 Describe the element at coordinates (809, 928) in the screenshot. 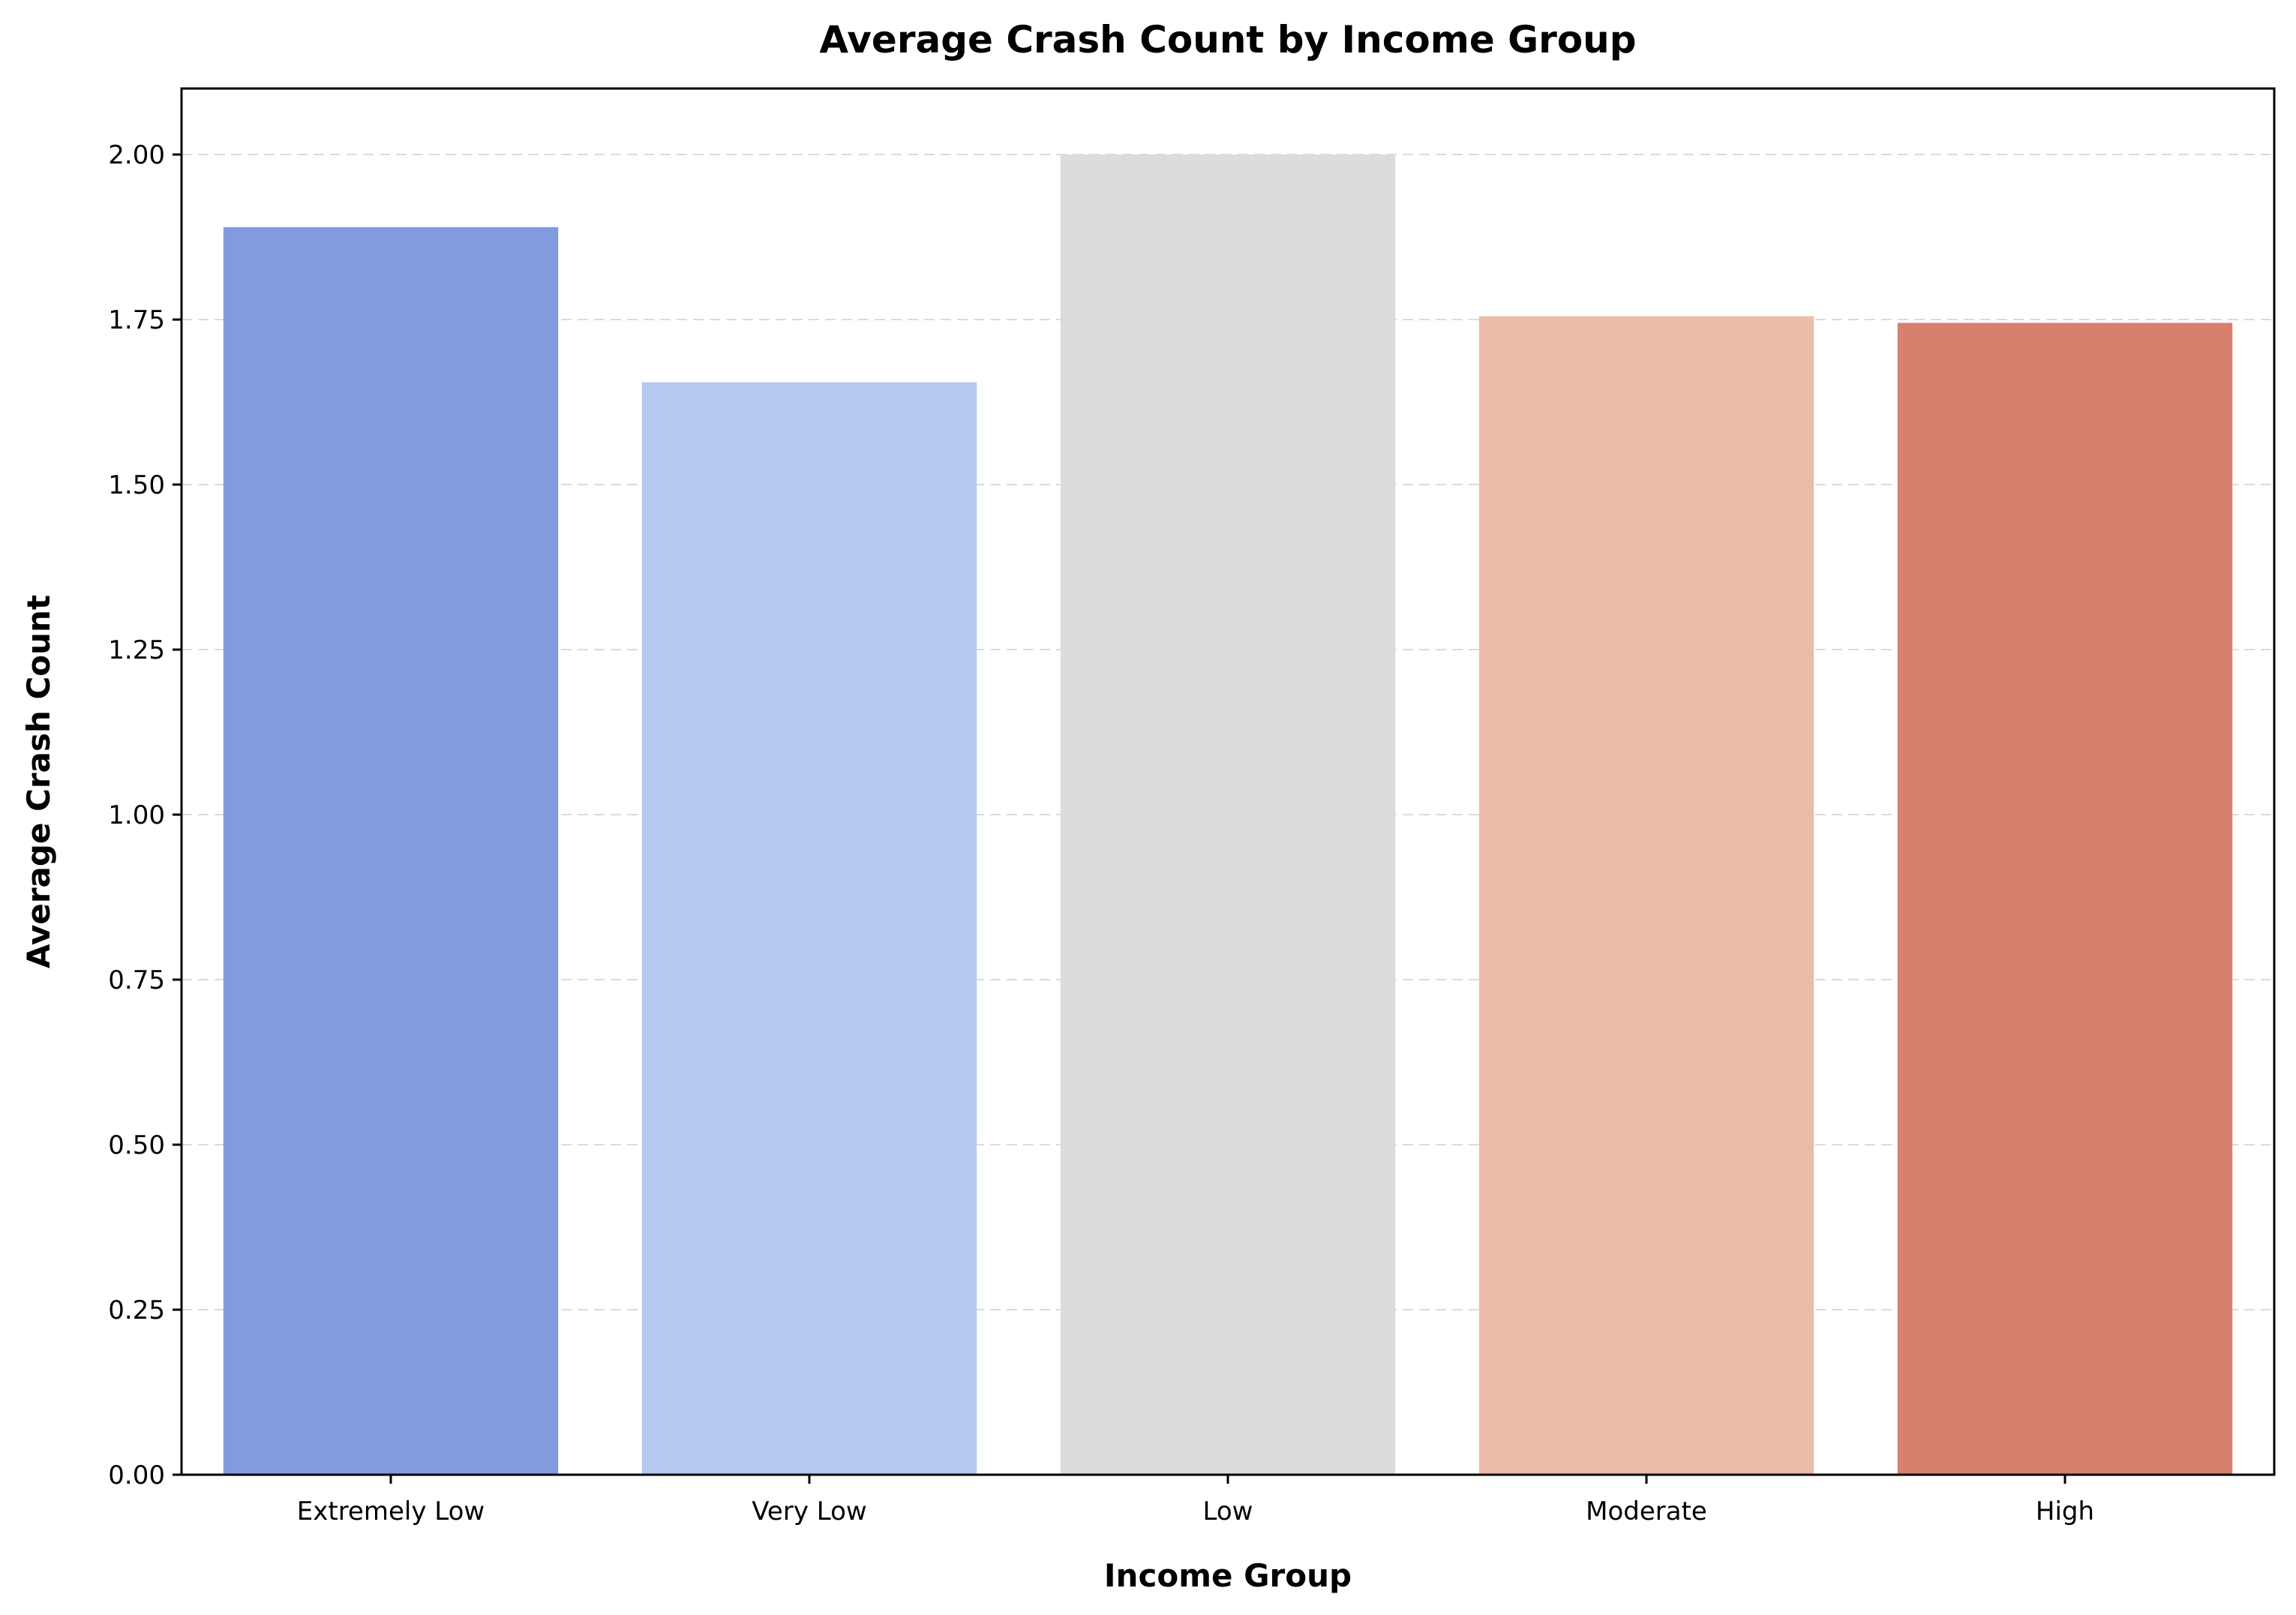

I see `bar-very-low` at that location.